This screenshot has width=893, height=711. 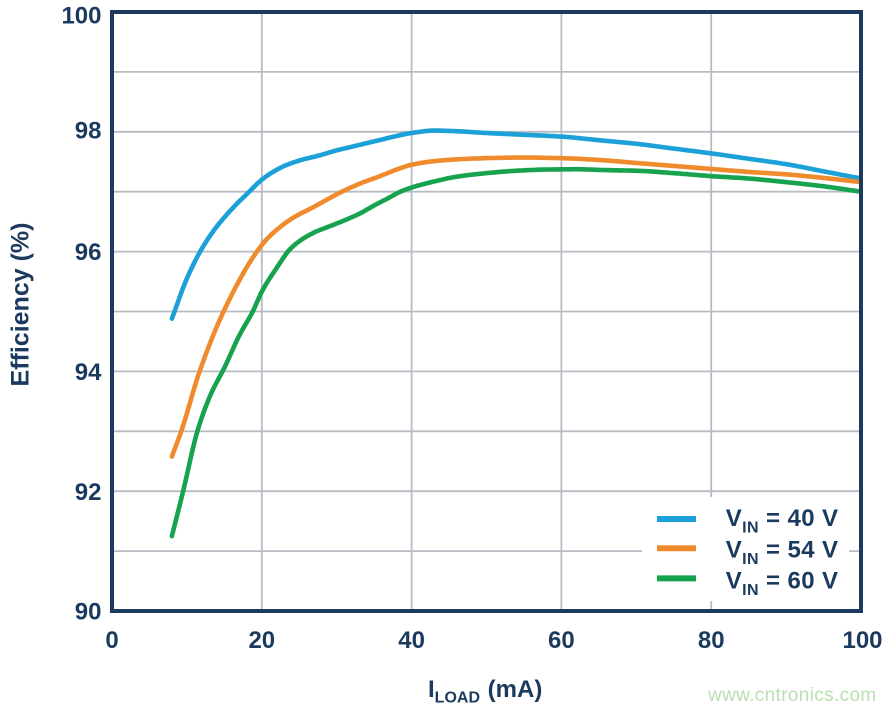 What do you see at coordinates (561, 640) in the screenshot?
I see `svg-text: 60` at bounding box center [561, 640].